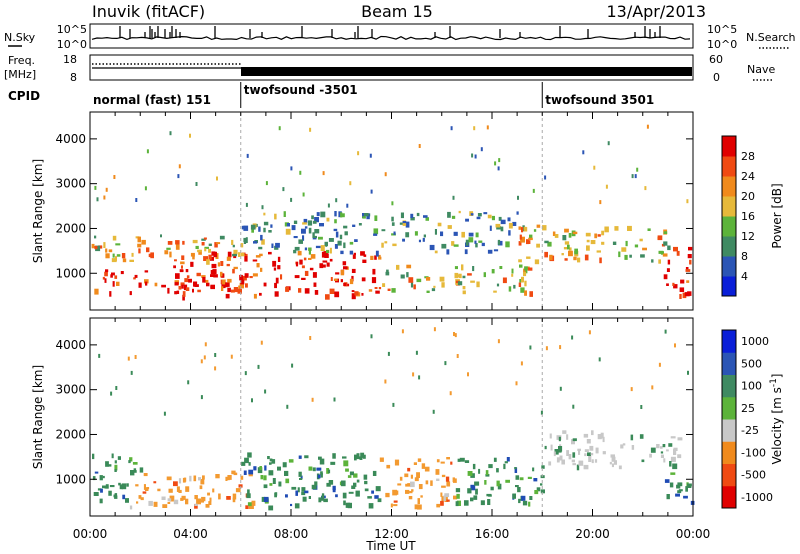 The width and height of the screenshot is (800, 554). What do you see at coordinates (21, 60) in the screenshot?
I see `freq-label: Freq.` at bounding box center [21, 60].